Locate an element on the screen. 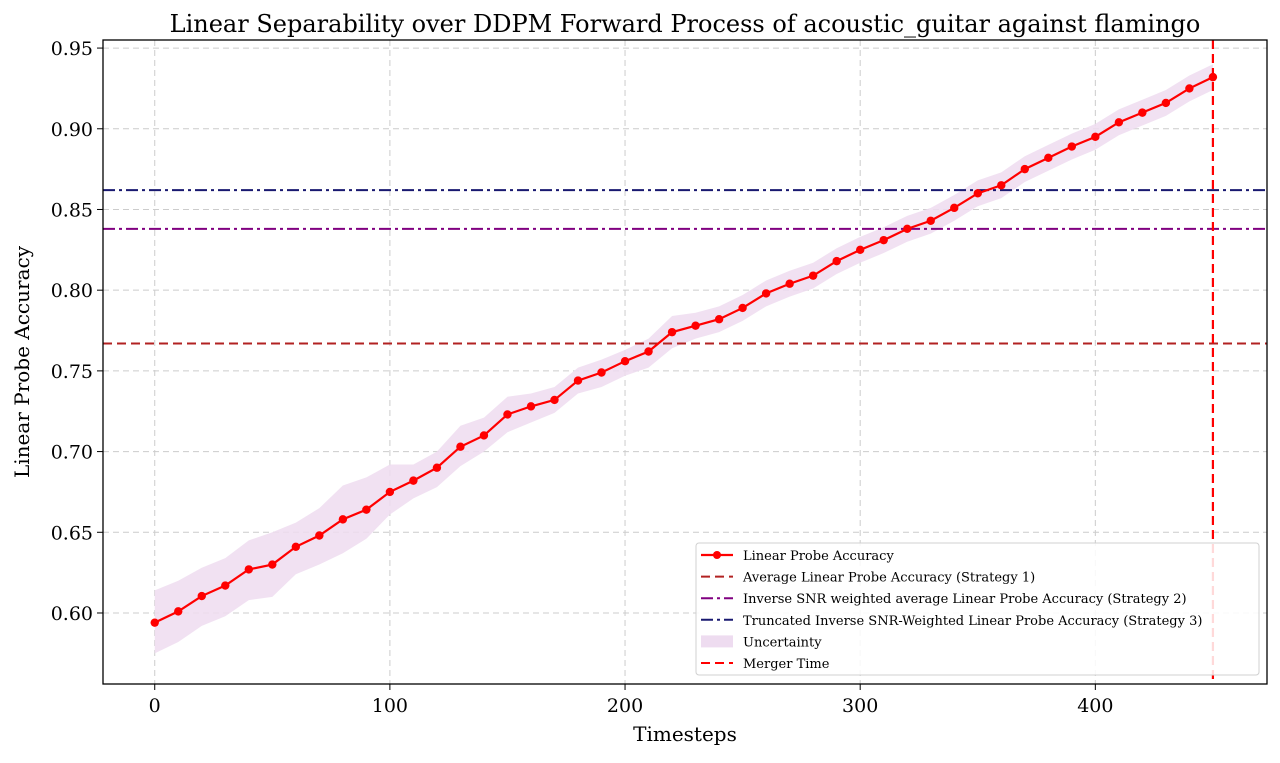 This screenshot has height=763, width=1280. legend-label: Linear Probe Accuracy is located at coordinates (818, 556).